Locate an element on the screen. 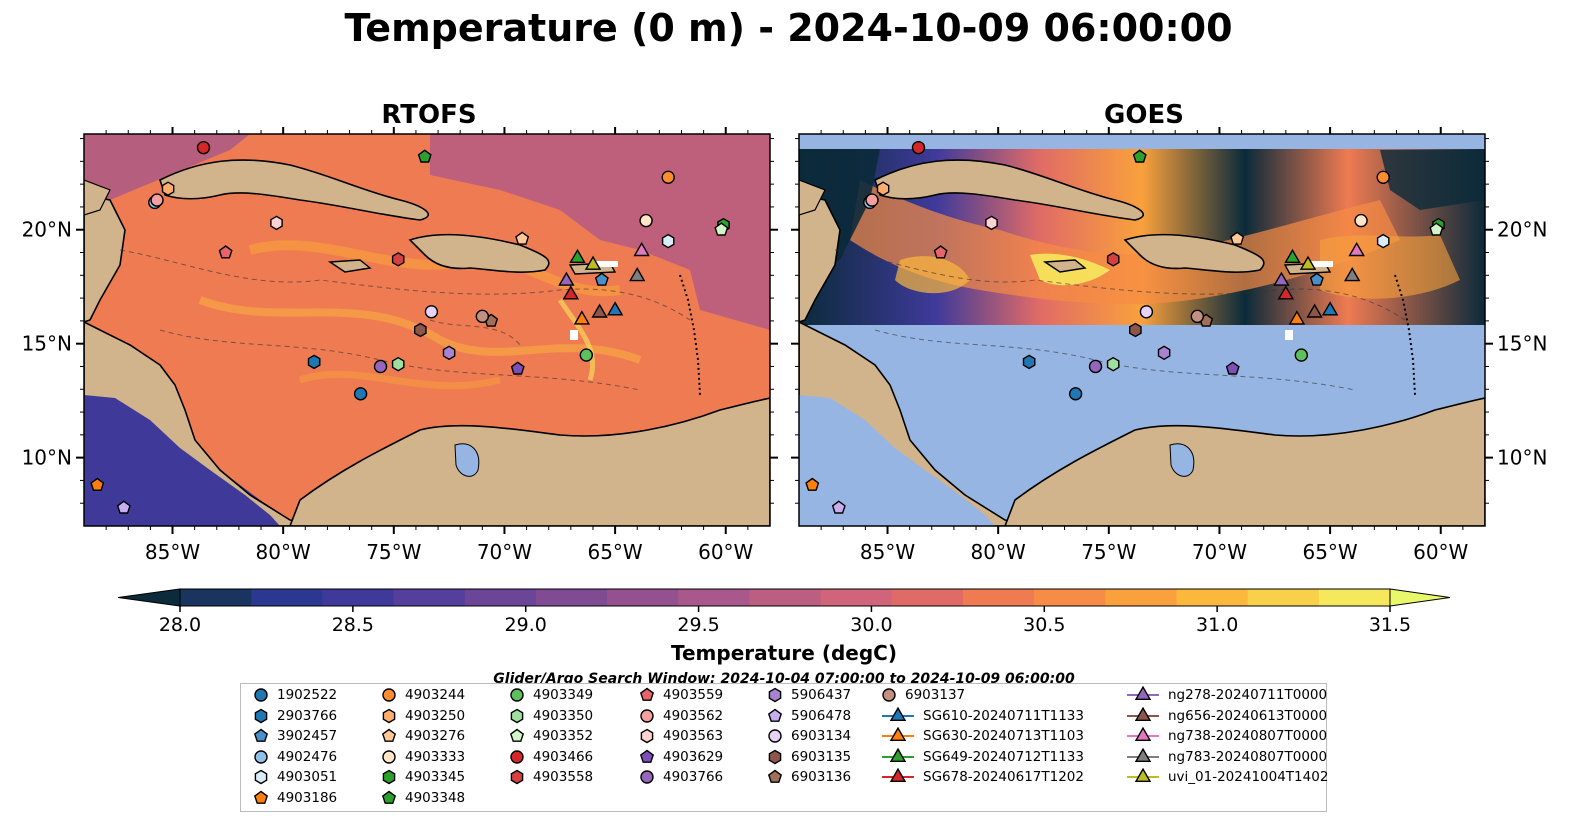  legend-label: 6903134 is located at coordinates (821, 736).